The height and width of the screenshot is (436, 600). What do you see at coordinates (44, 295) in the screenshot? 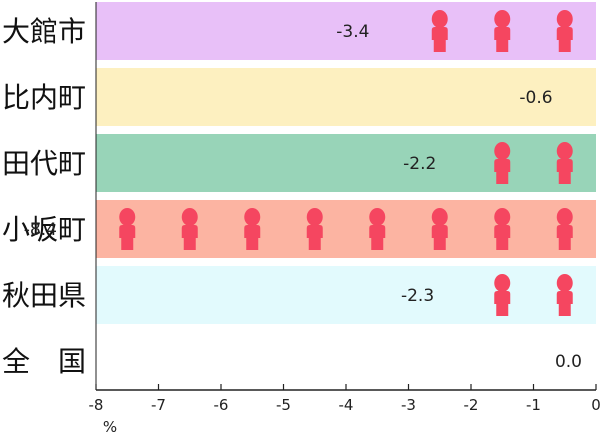
I see `category-label: 秋田県` at bounding box center [44, 295].